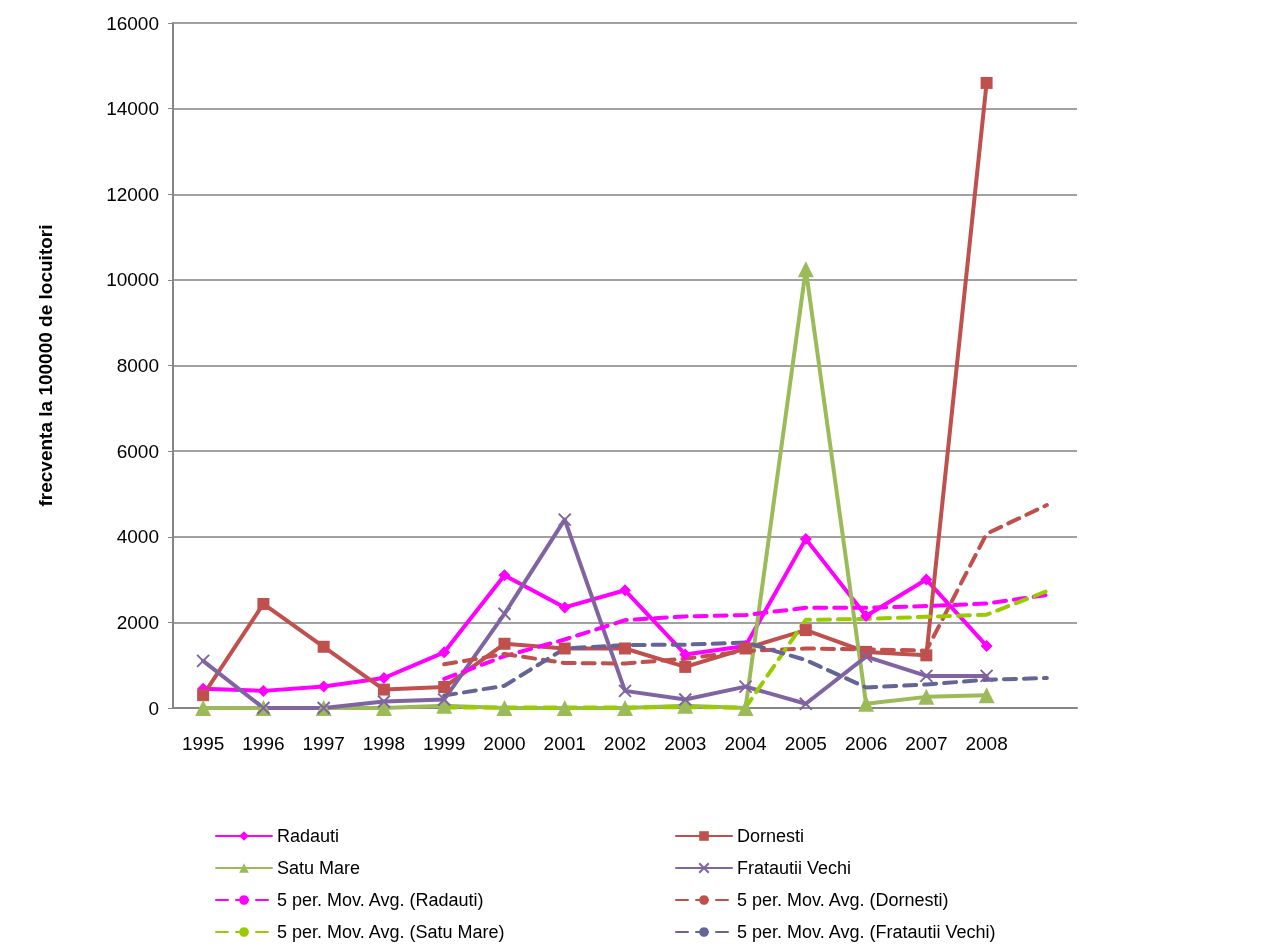 The height and width of the screenshot is (951, 1276). I want to click on x-tick-label: 2006, so click(866, 743).